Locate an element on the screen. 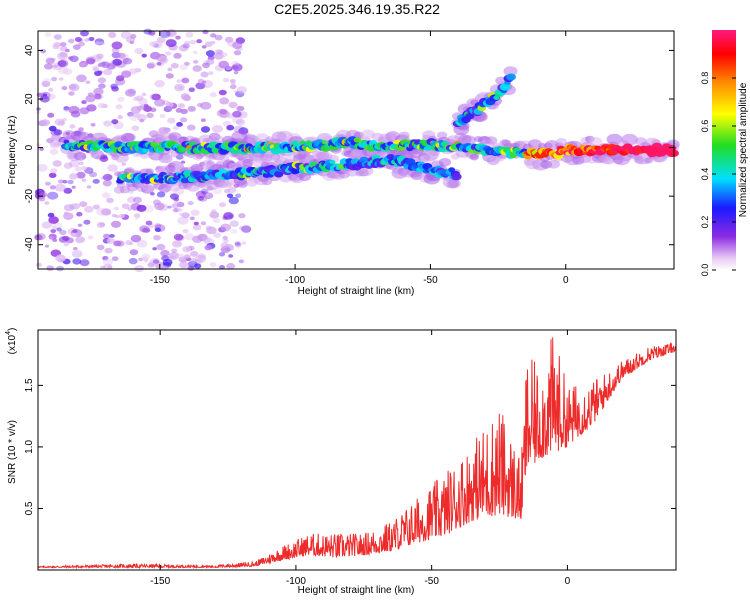  colorbar-tick-label: 0.8 is located at coordinates (705, 78).